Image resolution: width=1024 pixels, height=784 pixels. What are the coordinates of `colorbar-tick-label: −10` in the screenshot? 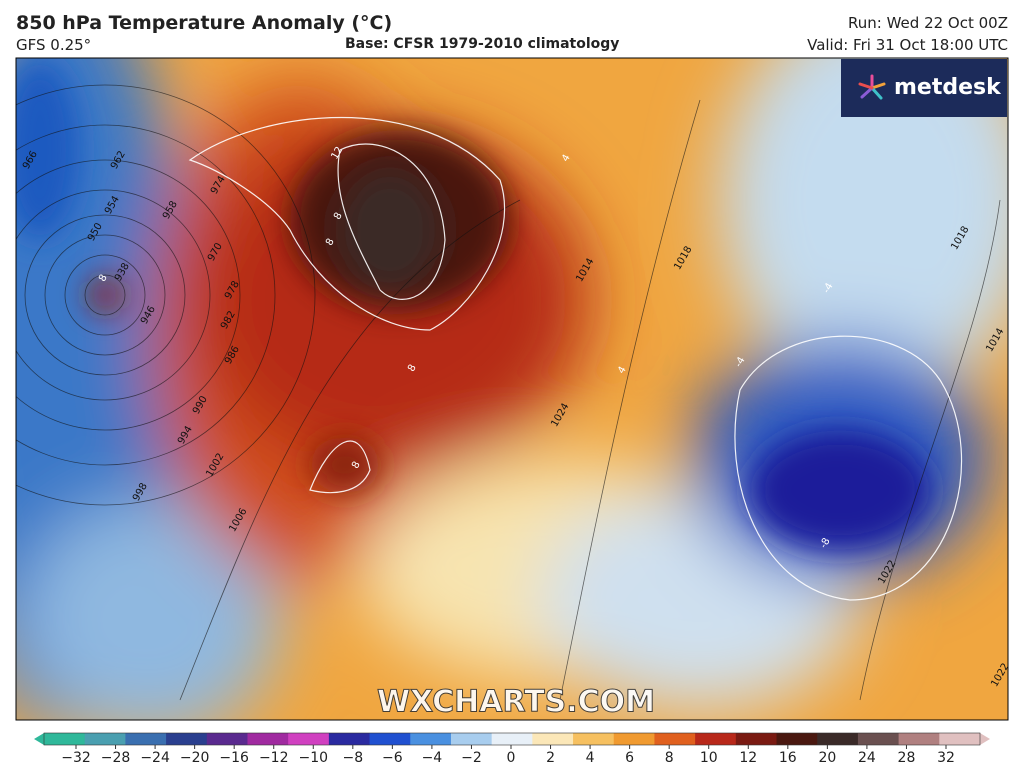 It's located at (313, 758).